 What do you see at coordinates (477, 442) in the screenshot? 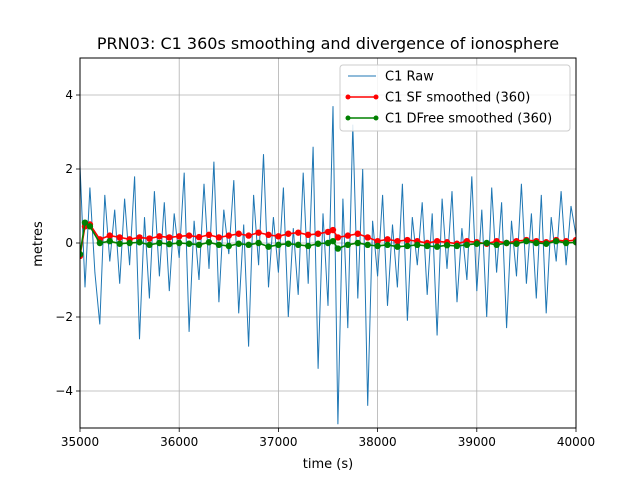
I see `x-tick-label: 39000` at bounding box center [477, 442].